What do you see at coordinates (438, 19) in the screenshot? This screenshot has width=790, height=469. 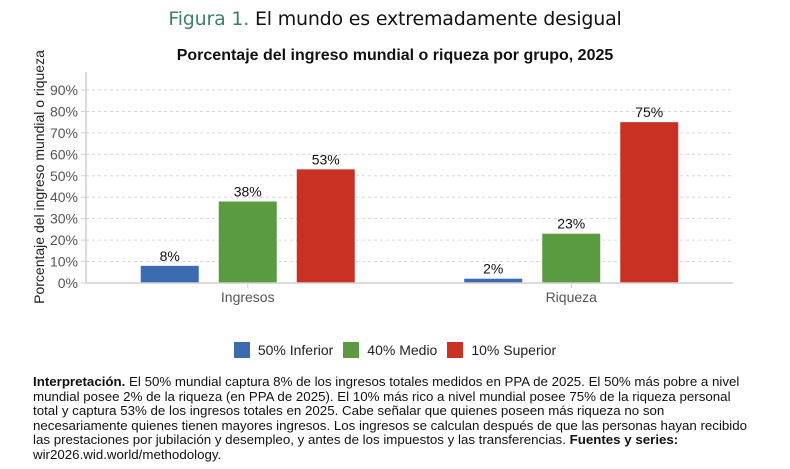 I see `figure-heading: El mundo es extremadamente desigual` at bounding box center [438, 19].